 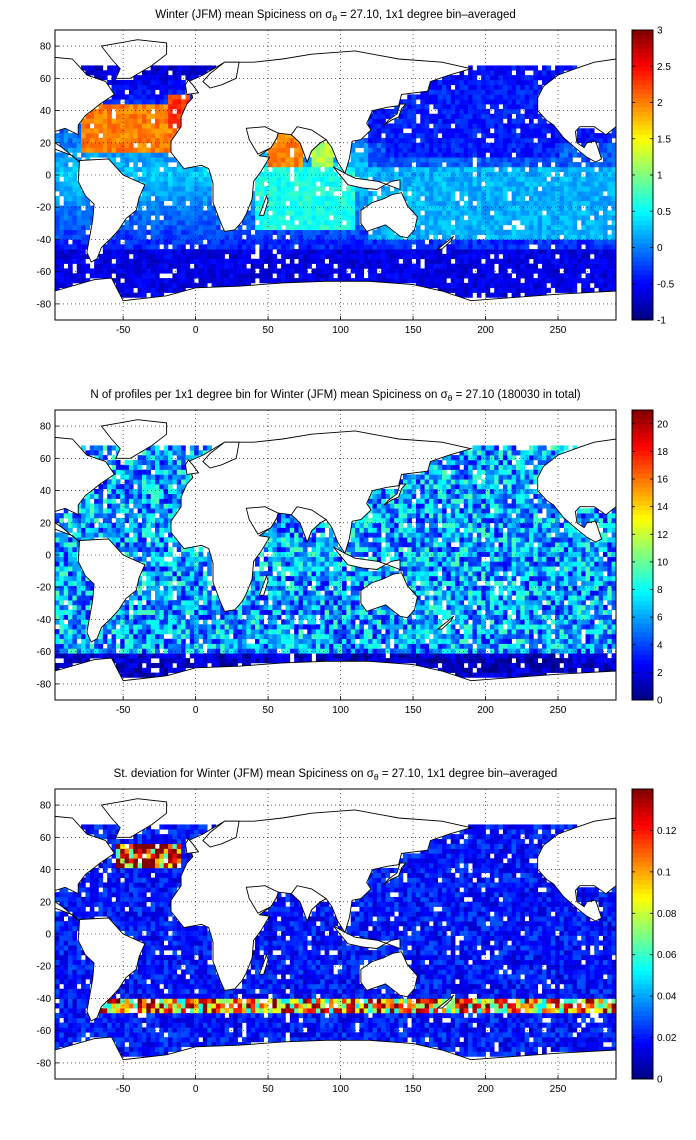 What do you see at coordinates (308, 145) in the screenshot?
I see `land-india-block` at bounding box center [308, 145].